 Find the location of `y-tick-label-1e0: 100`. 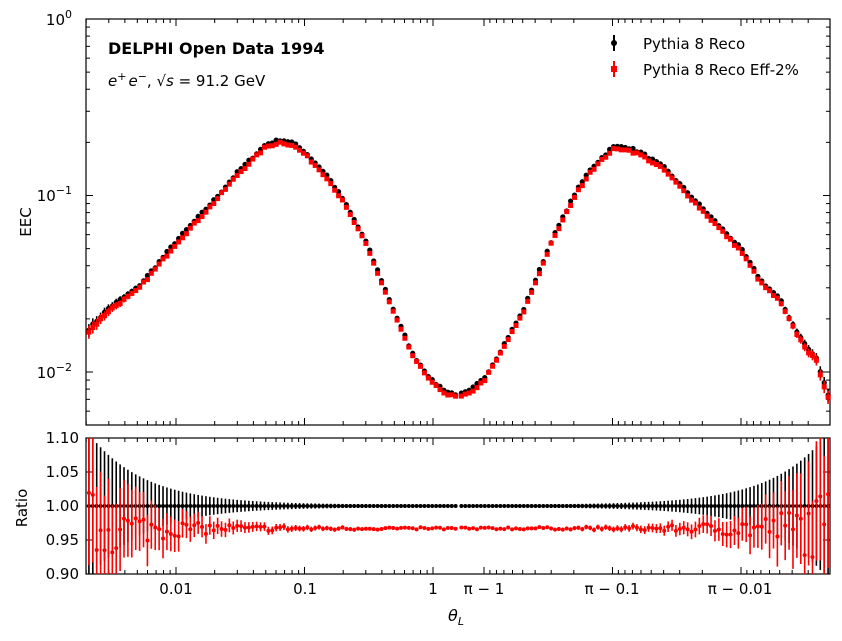

y-tick-label-1e0: 100 is located at coordinates (59, 18).